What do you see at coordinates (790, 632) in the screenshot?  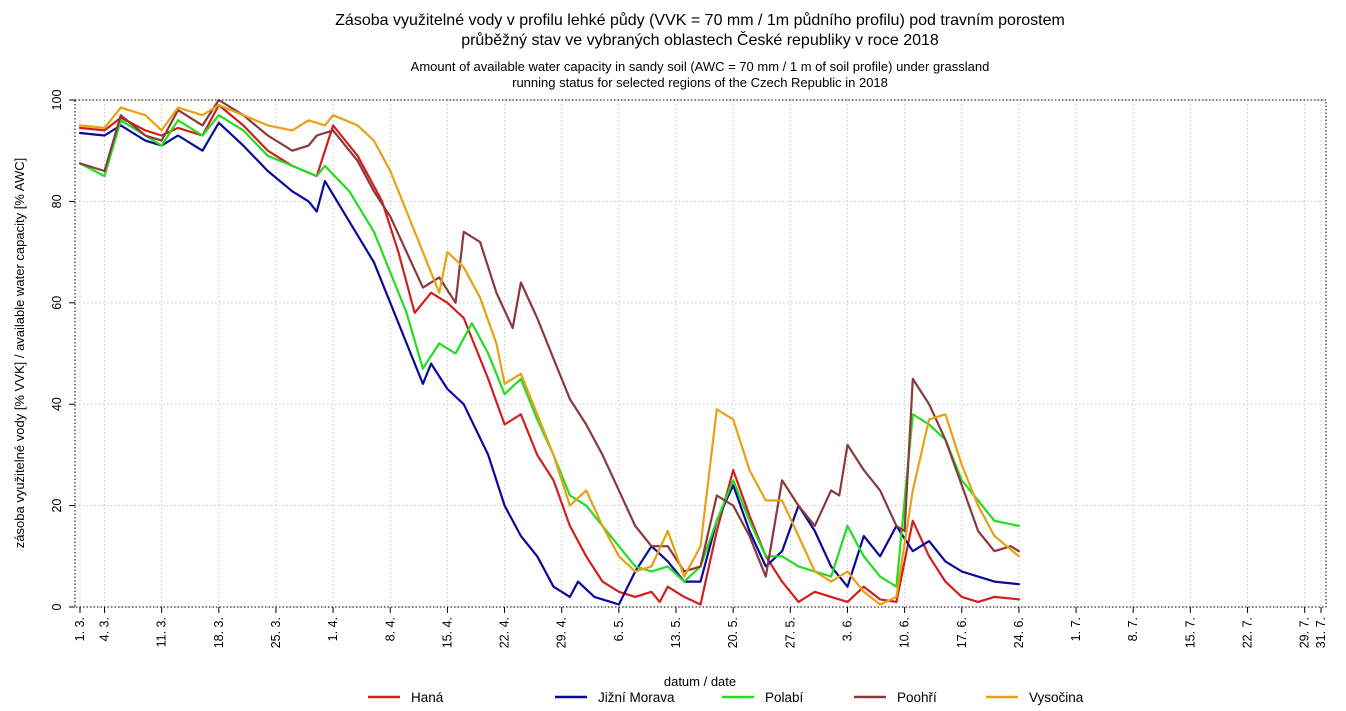 I see `x-tick-label-13: 27. 5.` at bounding box center [790, 632].